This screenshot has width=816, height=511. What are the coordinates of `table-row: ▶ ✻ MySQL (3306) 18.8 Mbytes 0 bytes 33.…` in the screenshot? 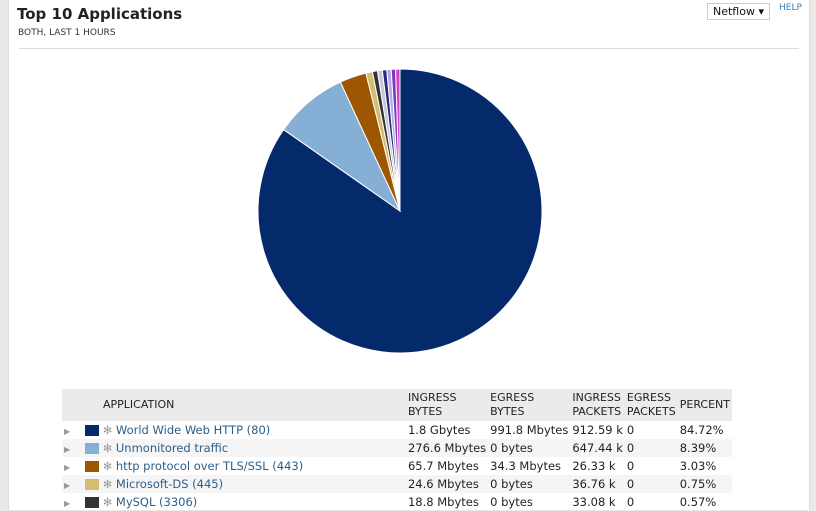 It's located at (397, 502).